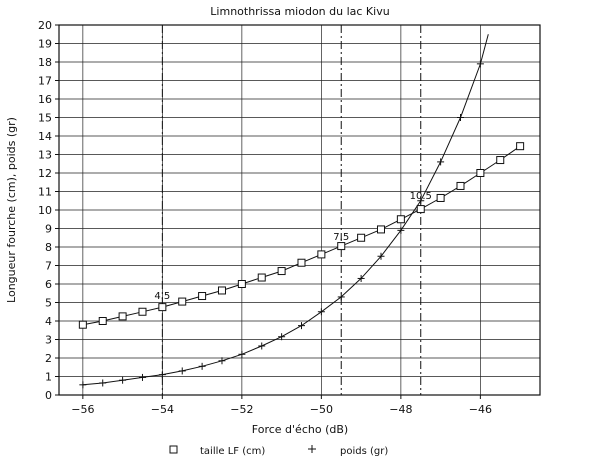 The width and height of the screenshot is (600, 468). I want to click on y-tick-label: 11, so click(45, 192).